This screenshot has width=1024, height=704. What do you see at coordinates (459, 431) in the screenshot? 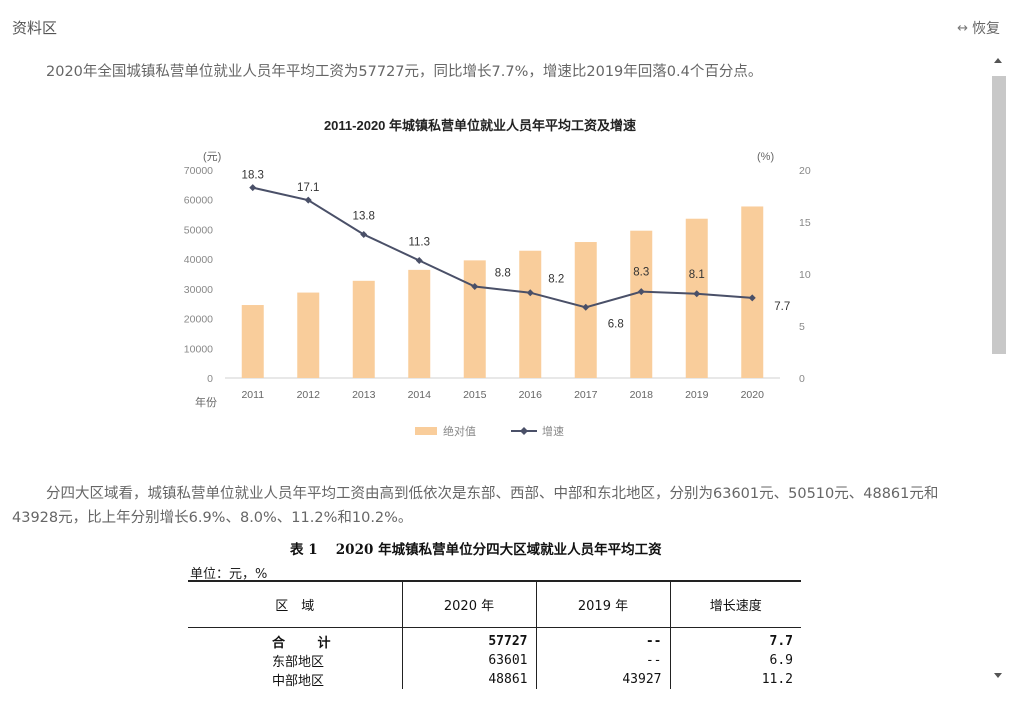
I see `legend-bar-label: 绝对值` at bounding box center [459, 431].